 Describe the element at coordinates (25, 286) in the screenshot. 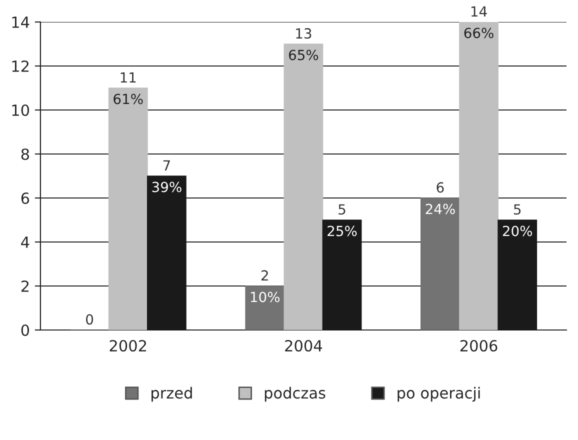

I see `y-tick-label: 2` at that location.